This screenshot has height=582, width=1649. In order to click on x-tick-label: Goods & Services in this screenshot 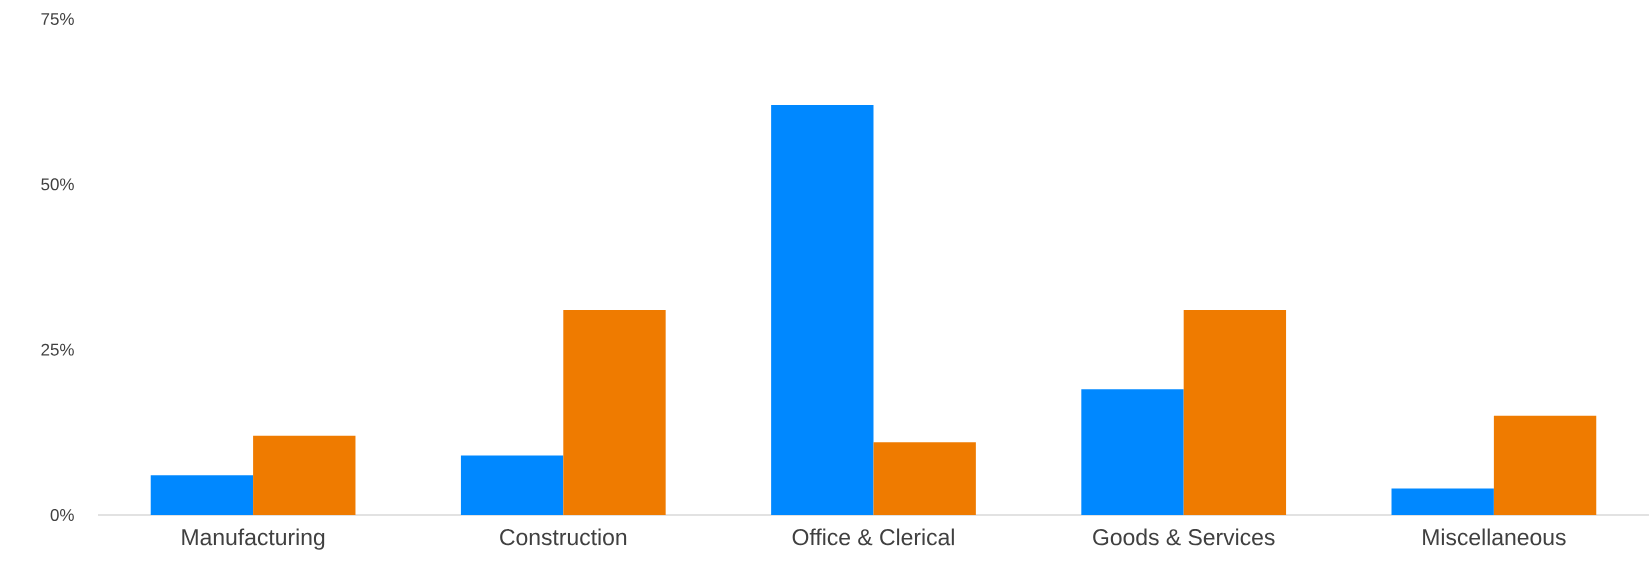, I will do `click(1184, 537)`.